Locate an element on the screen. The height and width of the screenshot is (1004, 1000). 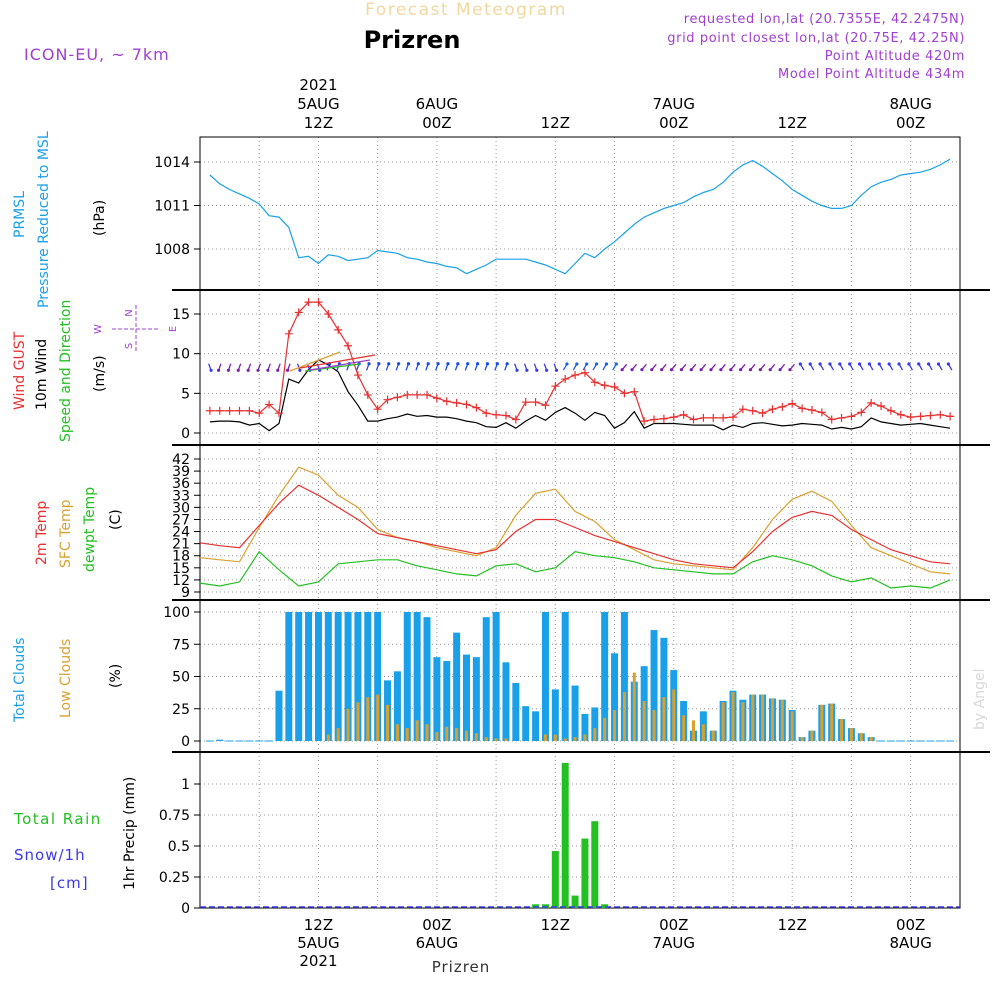
pressure-line is located at coordinates (580, 216).